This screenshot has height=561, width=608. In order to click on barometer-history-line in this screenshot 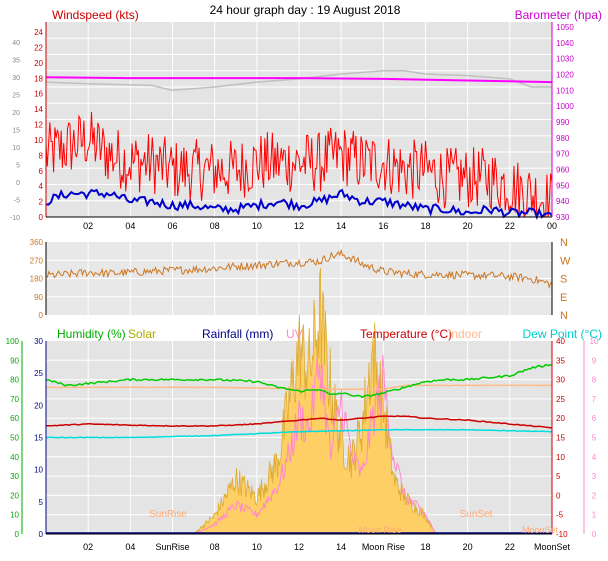, I will do `click(298, 81)`.